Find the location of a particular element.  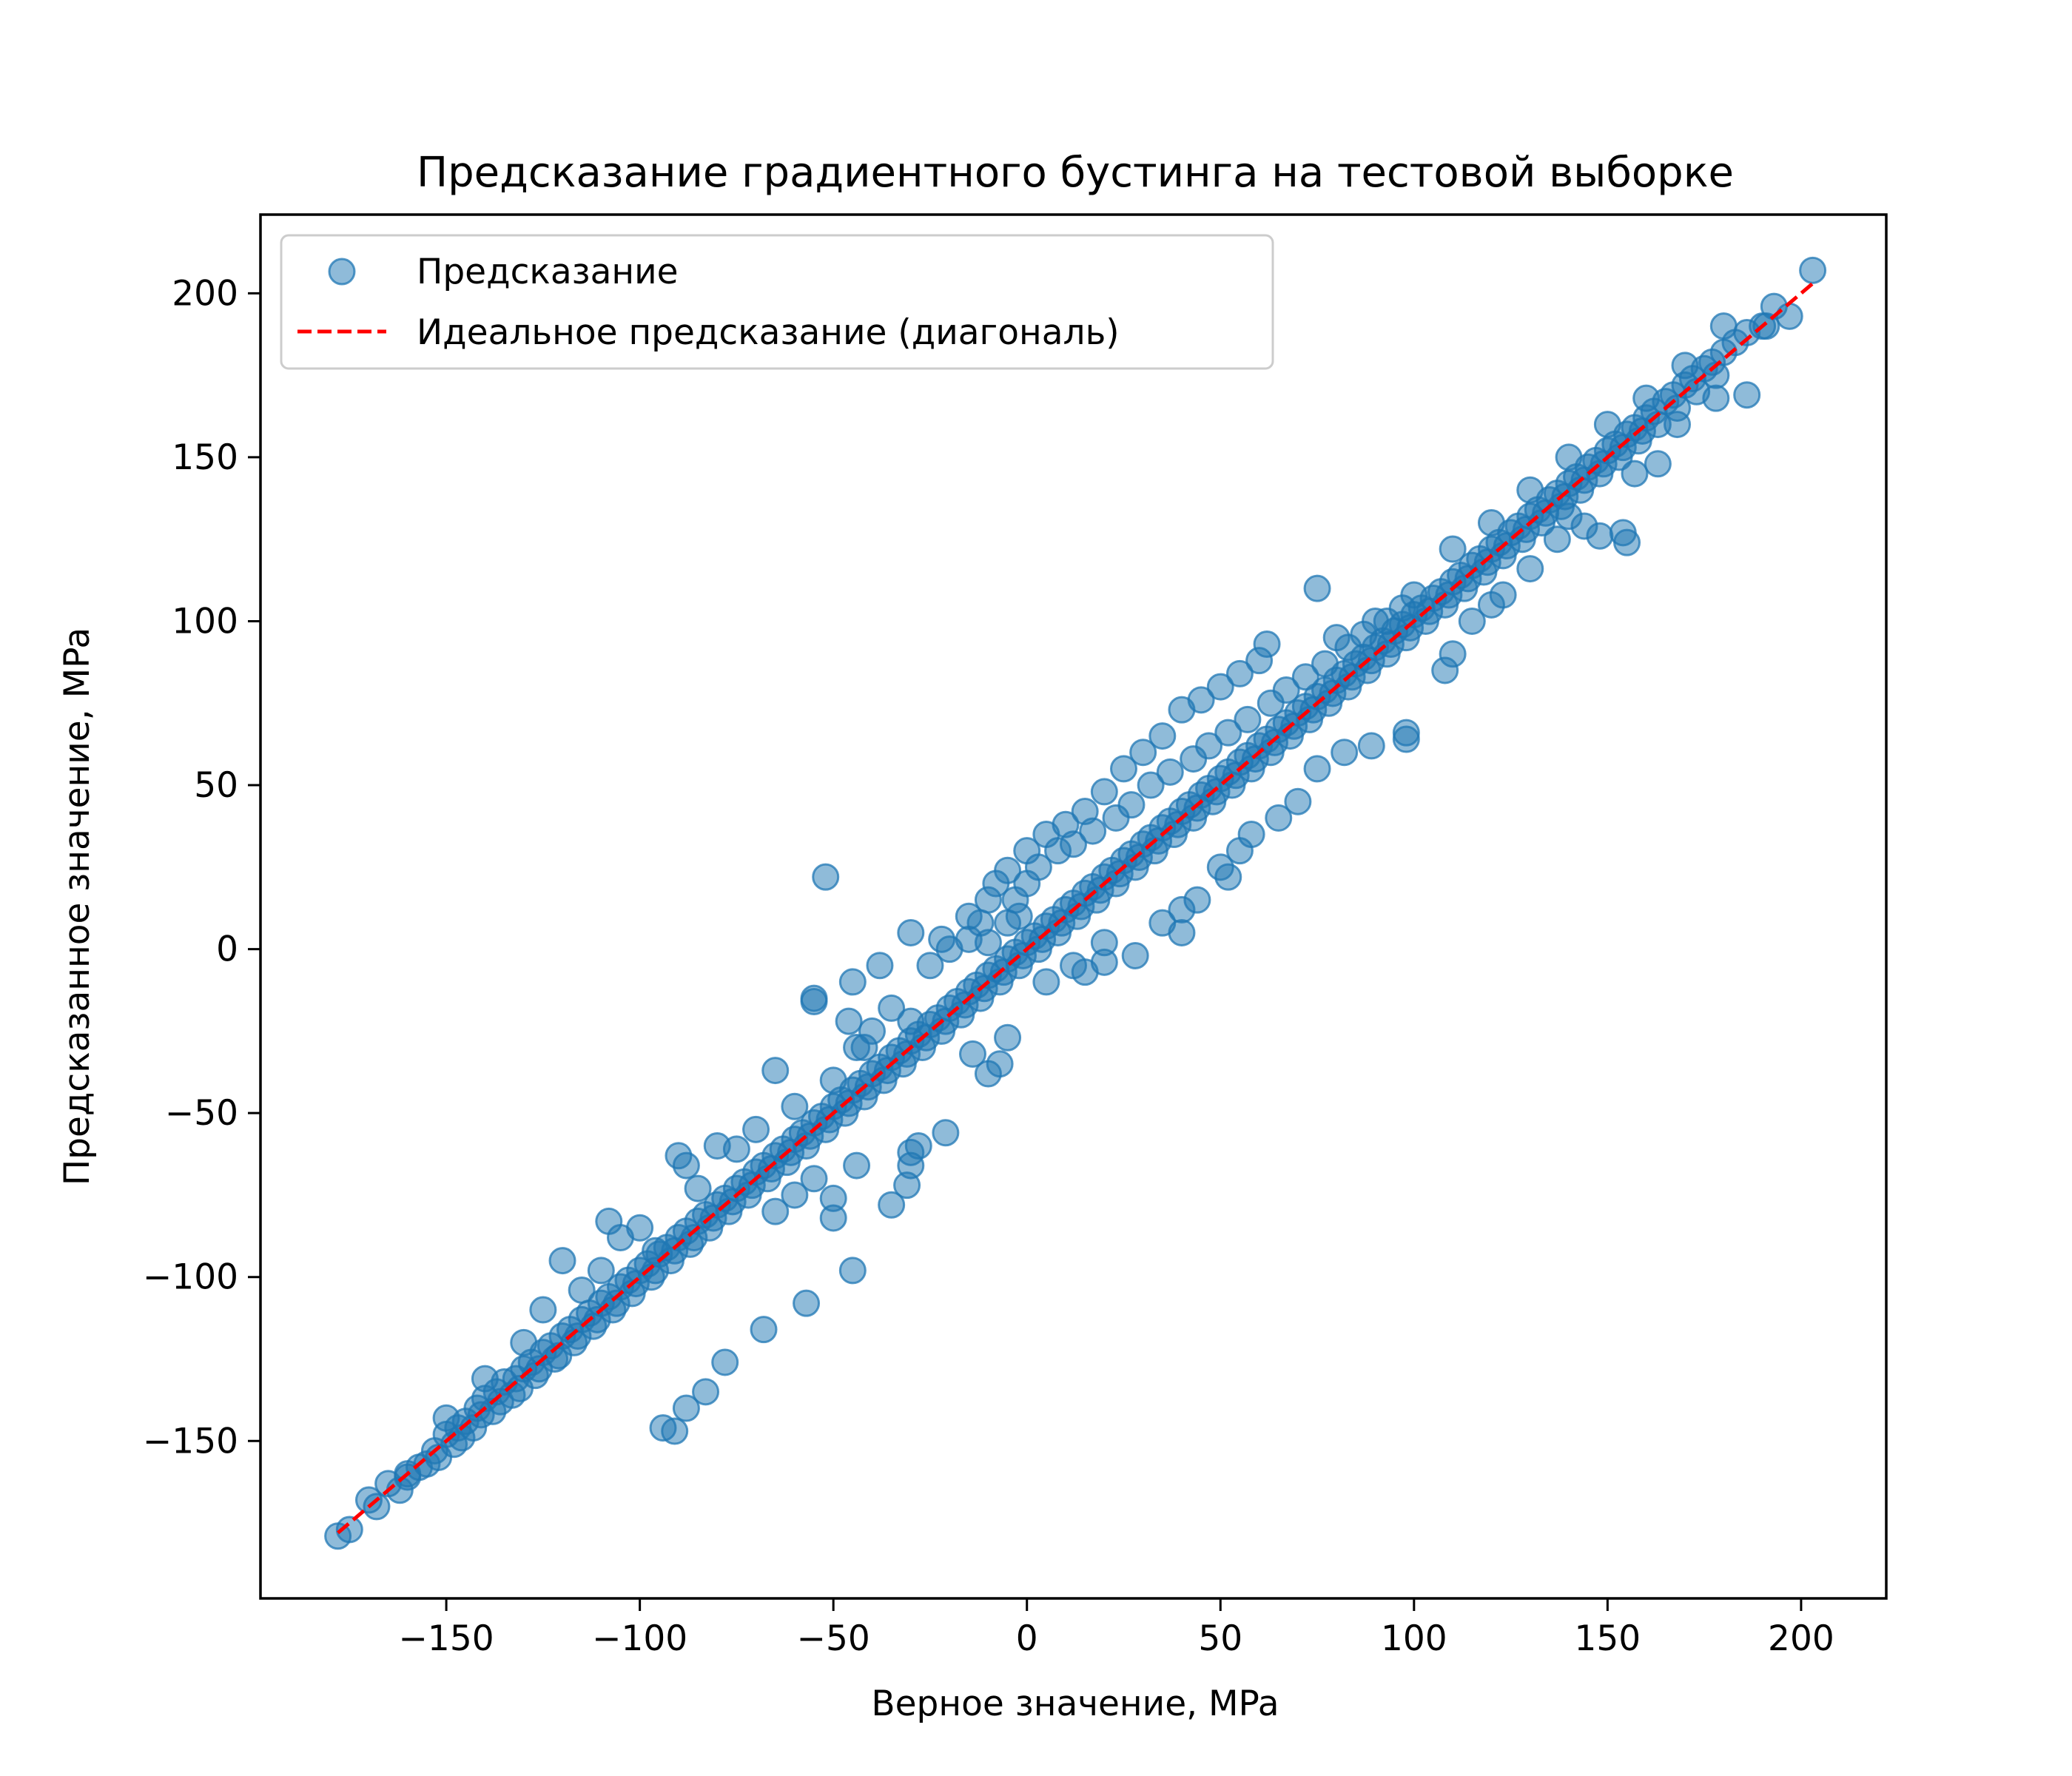

x-tick-label: 200 is located at coordinates (1801, 1638).